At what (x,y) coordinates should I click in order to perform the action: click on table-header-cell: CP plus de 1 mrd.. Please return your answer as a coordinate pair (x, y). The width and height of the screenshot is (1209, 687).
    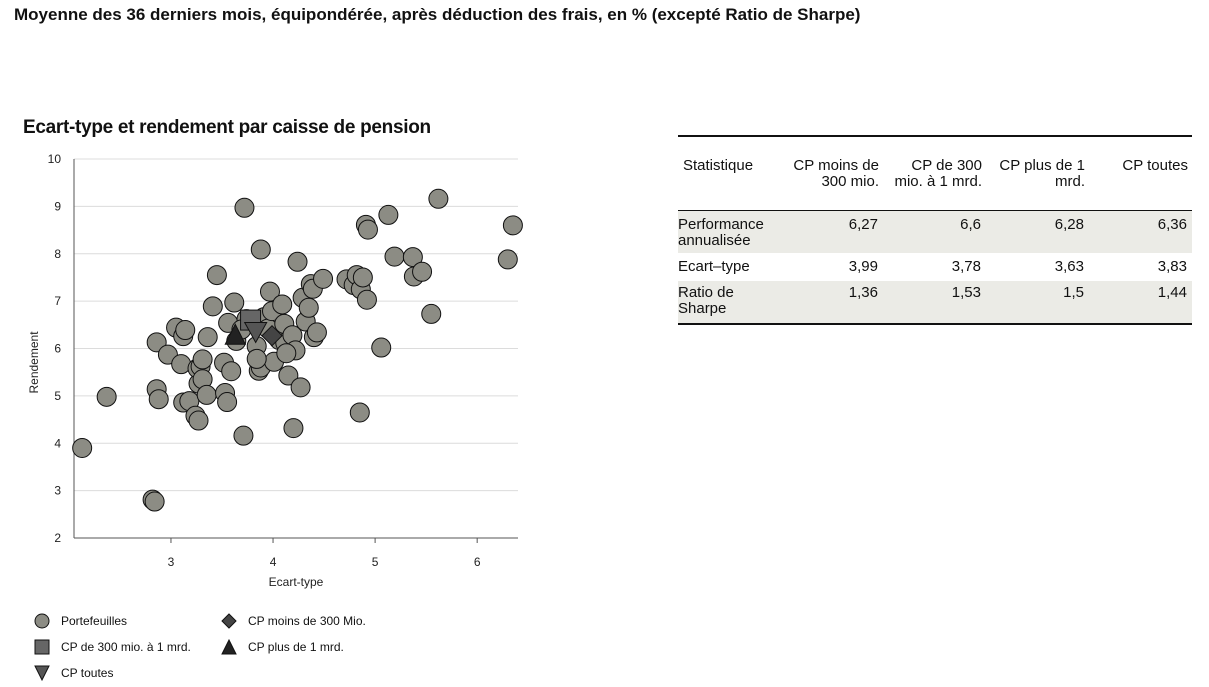
    Looking at the image, I should click on (1037, 173).